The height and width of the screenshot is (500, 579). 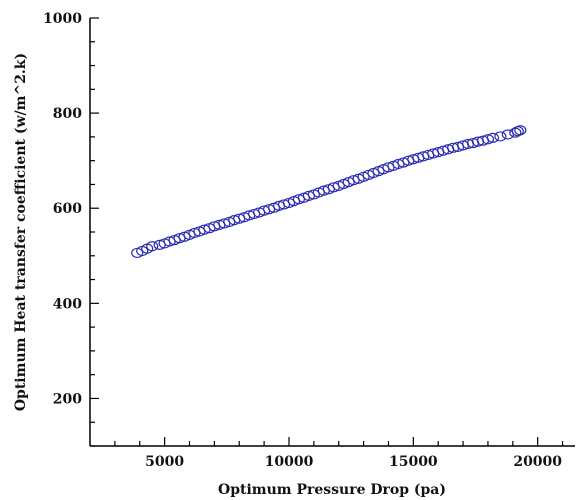 I want to click on y-tick-label: 200, so click(x=67, y=399).